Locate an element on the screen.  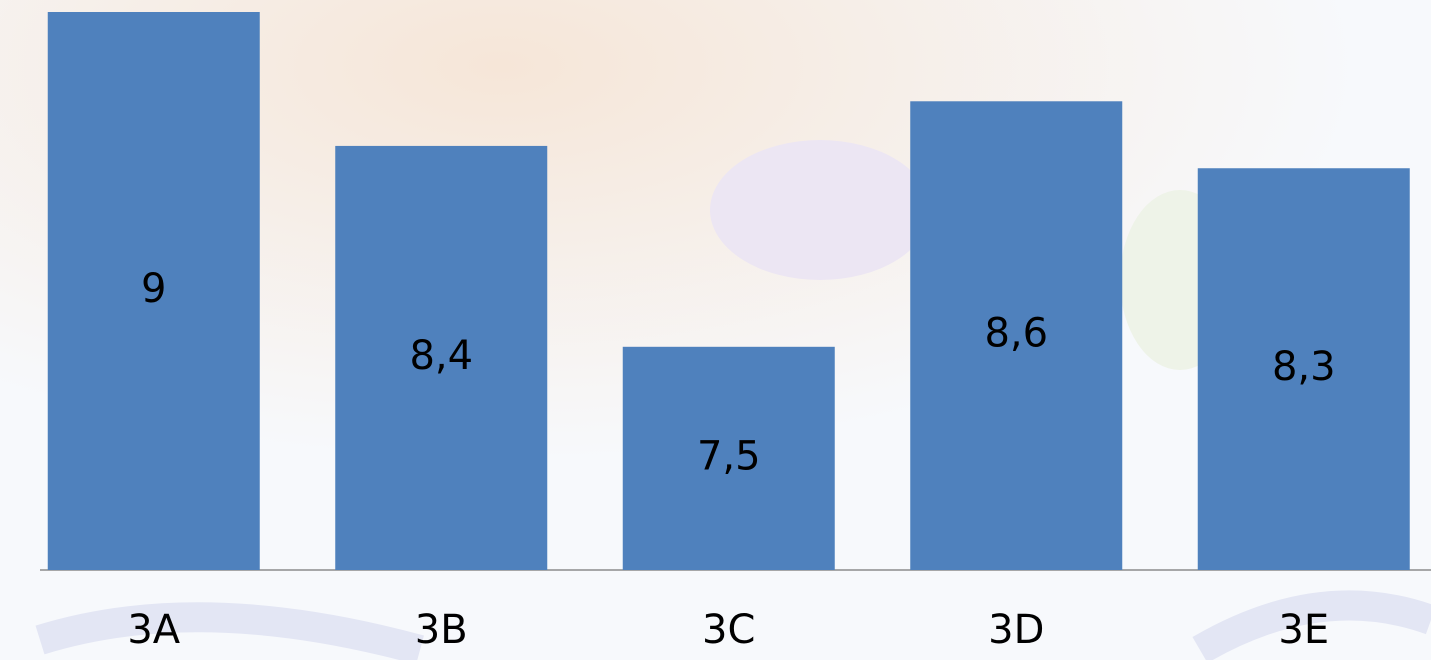
x-tick-label: 3E is located at coordinates (1303, 630).